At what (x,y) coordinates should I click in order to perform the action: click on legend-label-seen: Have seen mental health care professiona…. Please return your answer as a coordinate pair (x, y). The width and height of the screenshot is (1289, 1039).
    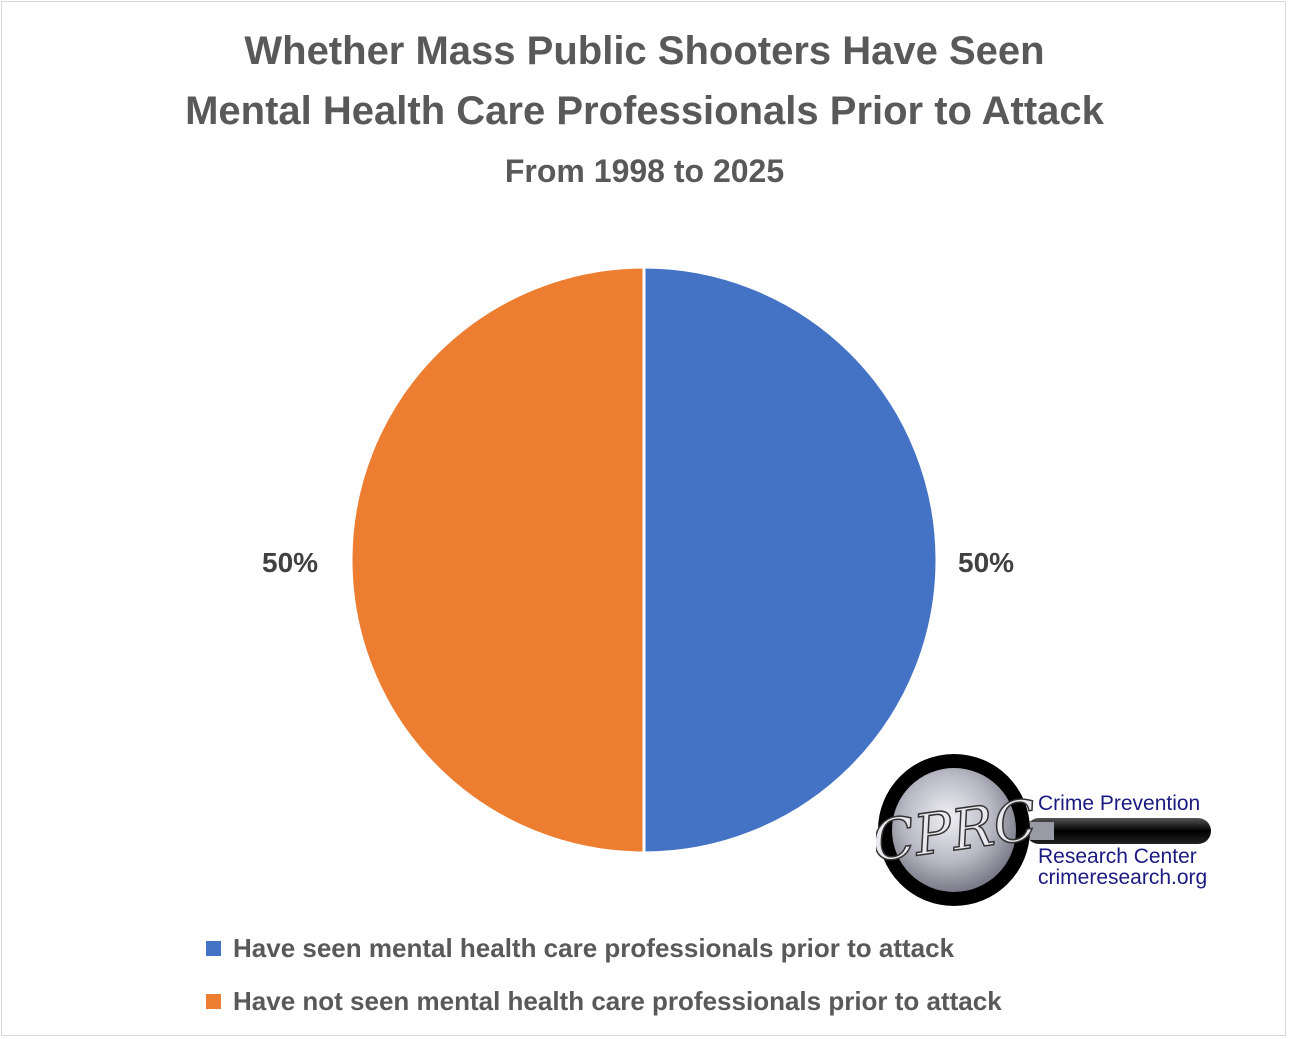
    Looking at the image, I should click on (594, 948).